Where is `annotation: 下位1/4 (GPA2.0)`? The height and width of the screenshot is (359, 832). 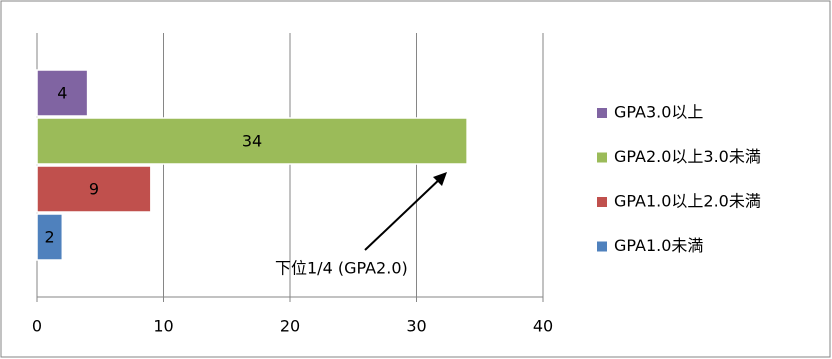
annotation: 下位1/4 (GPA2.0) is located at coordinates (341, 268).